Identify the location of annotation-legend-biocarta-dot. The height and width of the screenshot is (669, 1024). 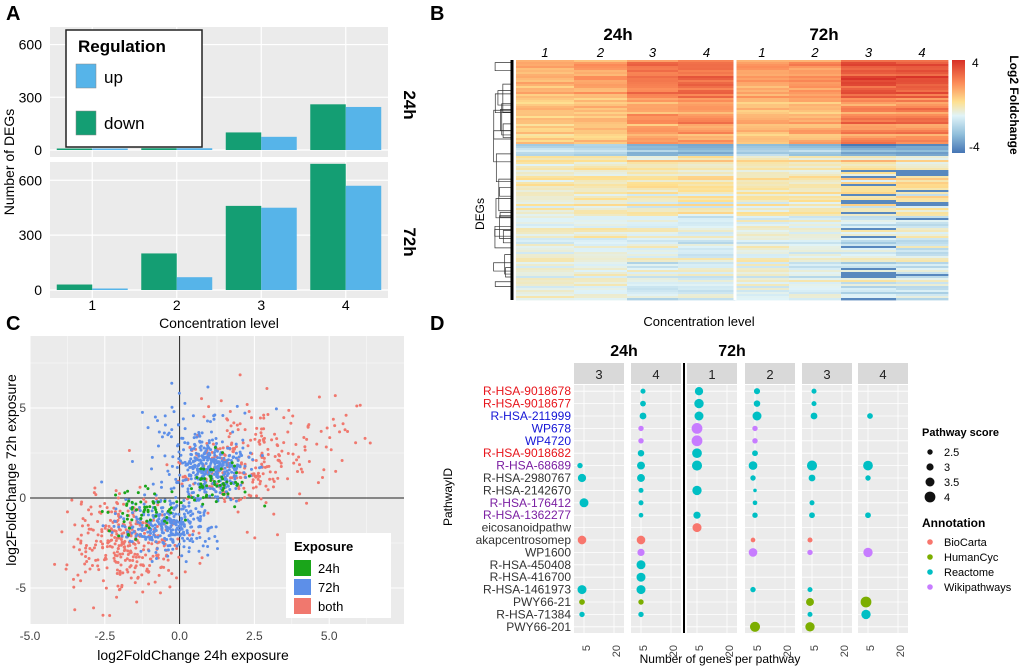
(930, 542).